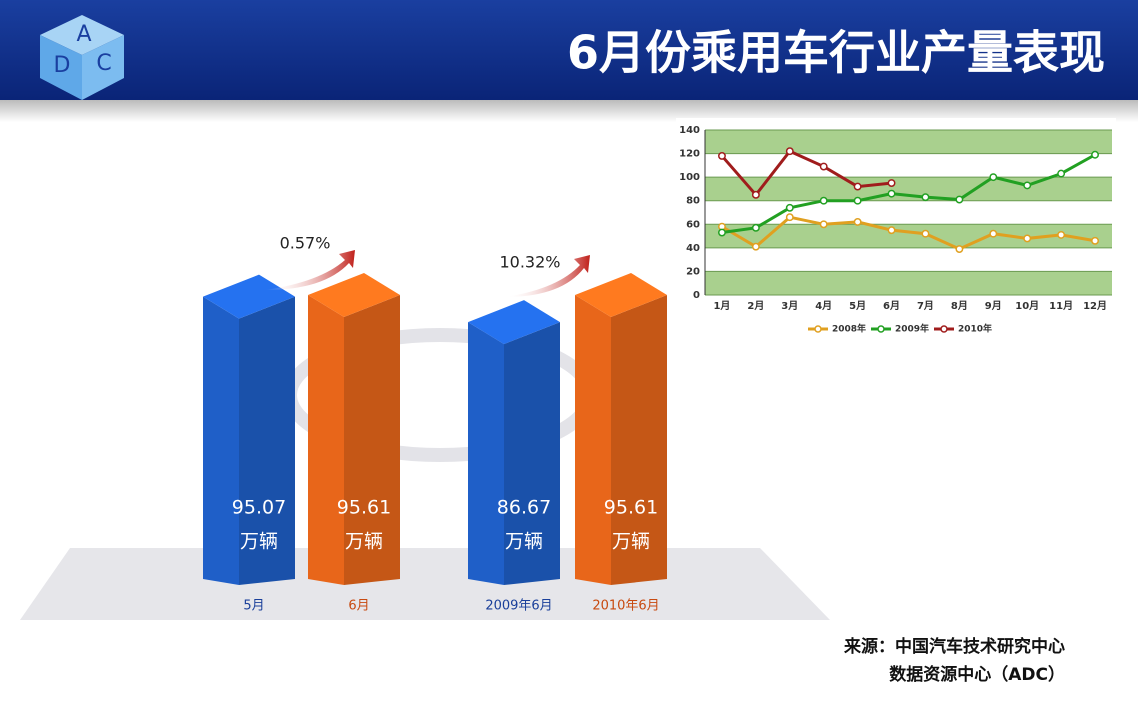  I want to click on value-label: 95.07, so click(259, 508).